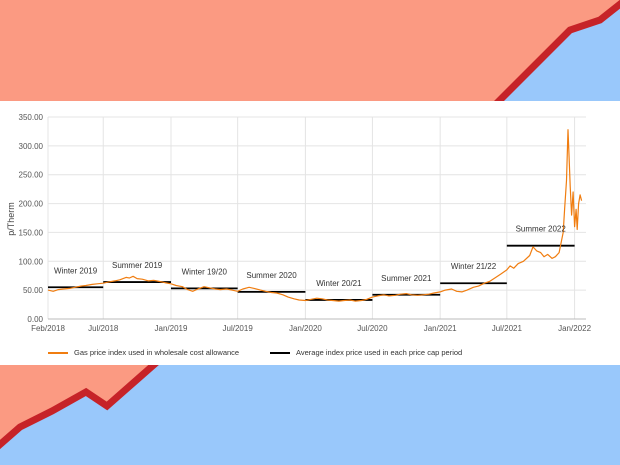  Describe the element at coordinates (103, 328) in the screenshot. I see `x-tick-label: Jul/2018` at that location.